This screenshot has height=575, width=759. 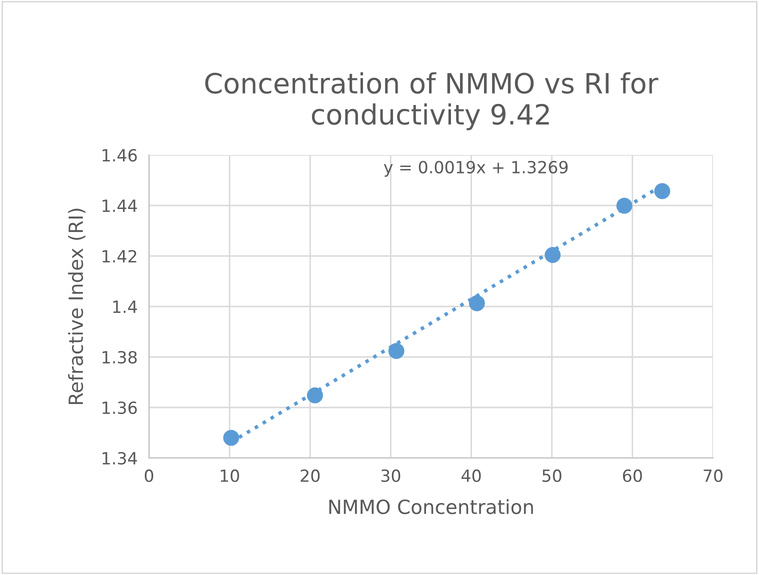 I want to click on x-tick-label: 0, so click(x=149, y=475).